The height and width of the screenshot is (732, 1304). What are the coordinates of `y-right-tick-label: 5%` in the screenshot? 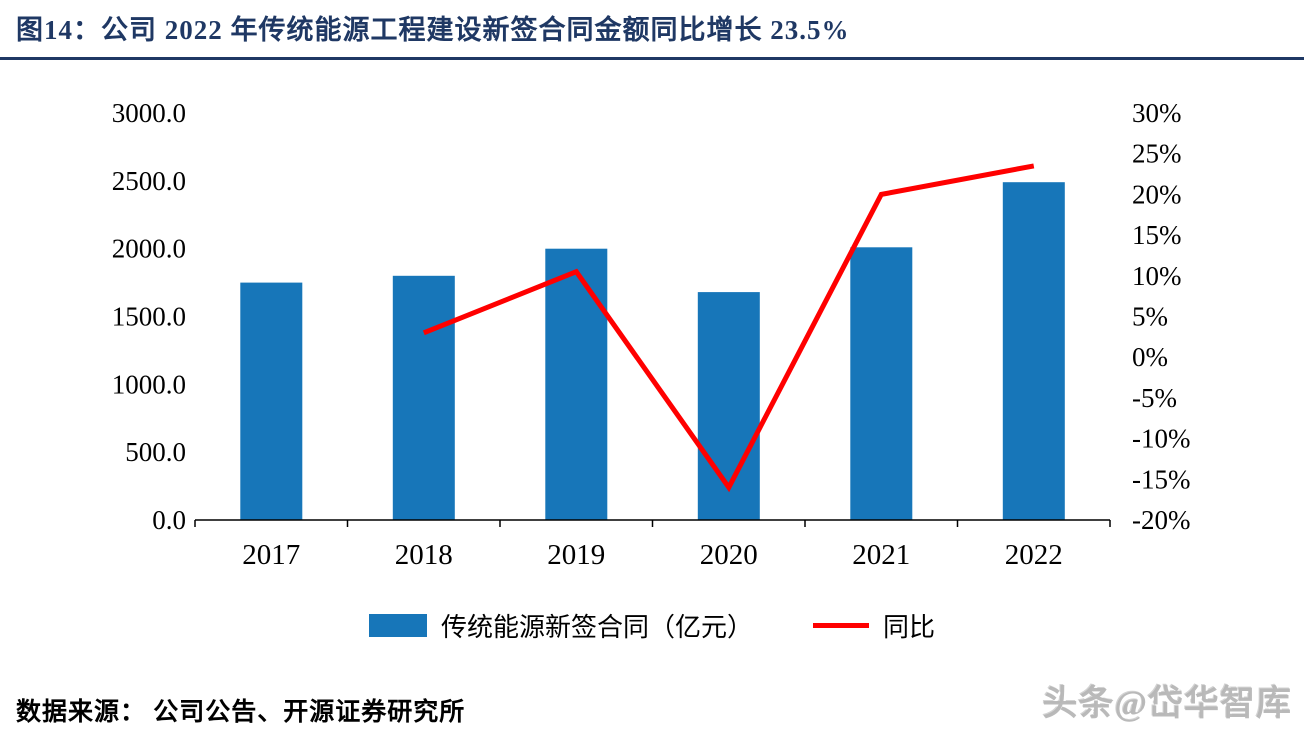 It's located at (1150, 317).